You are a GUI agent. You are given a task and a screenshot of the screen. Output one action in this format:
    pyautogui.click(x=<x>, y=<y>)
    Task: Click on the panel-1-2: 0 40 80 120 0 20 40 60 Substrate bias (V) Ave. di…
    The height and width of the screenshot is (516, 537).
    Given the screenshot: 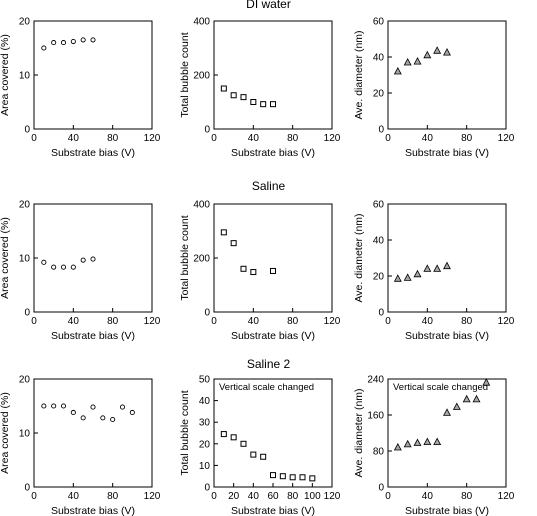 What is the action you would take?
    pyautogui.click(x=434, y=271)
    